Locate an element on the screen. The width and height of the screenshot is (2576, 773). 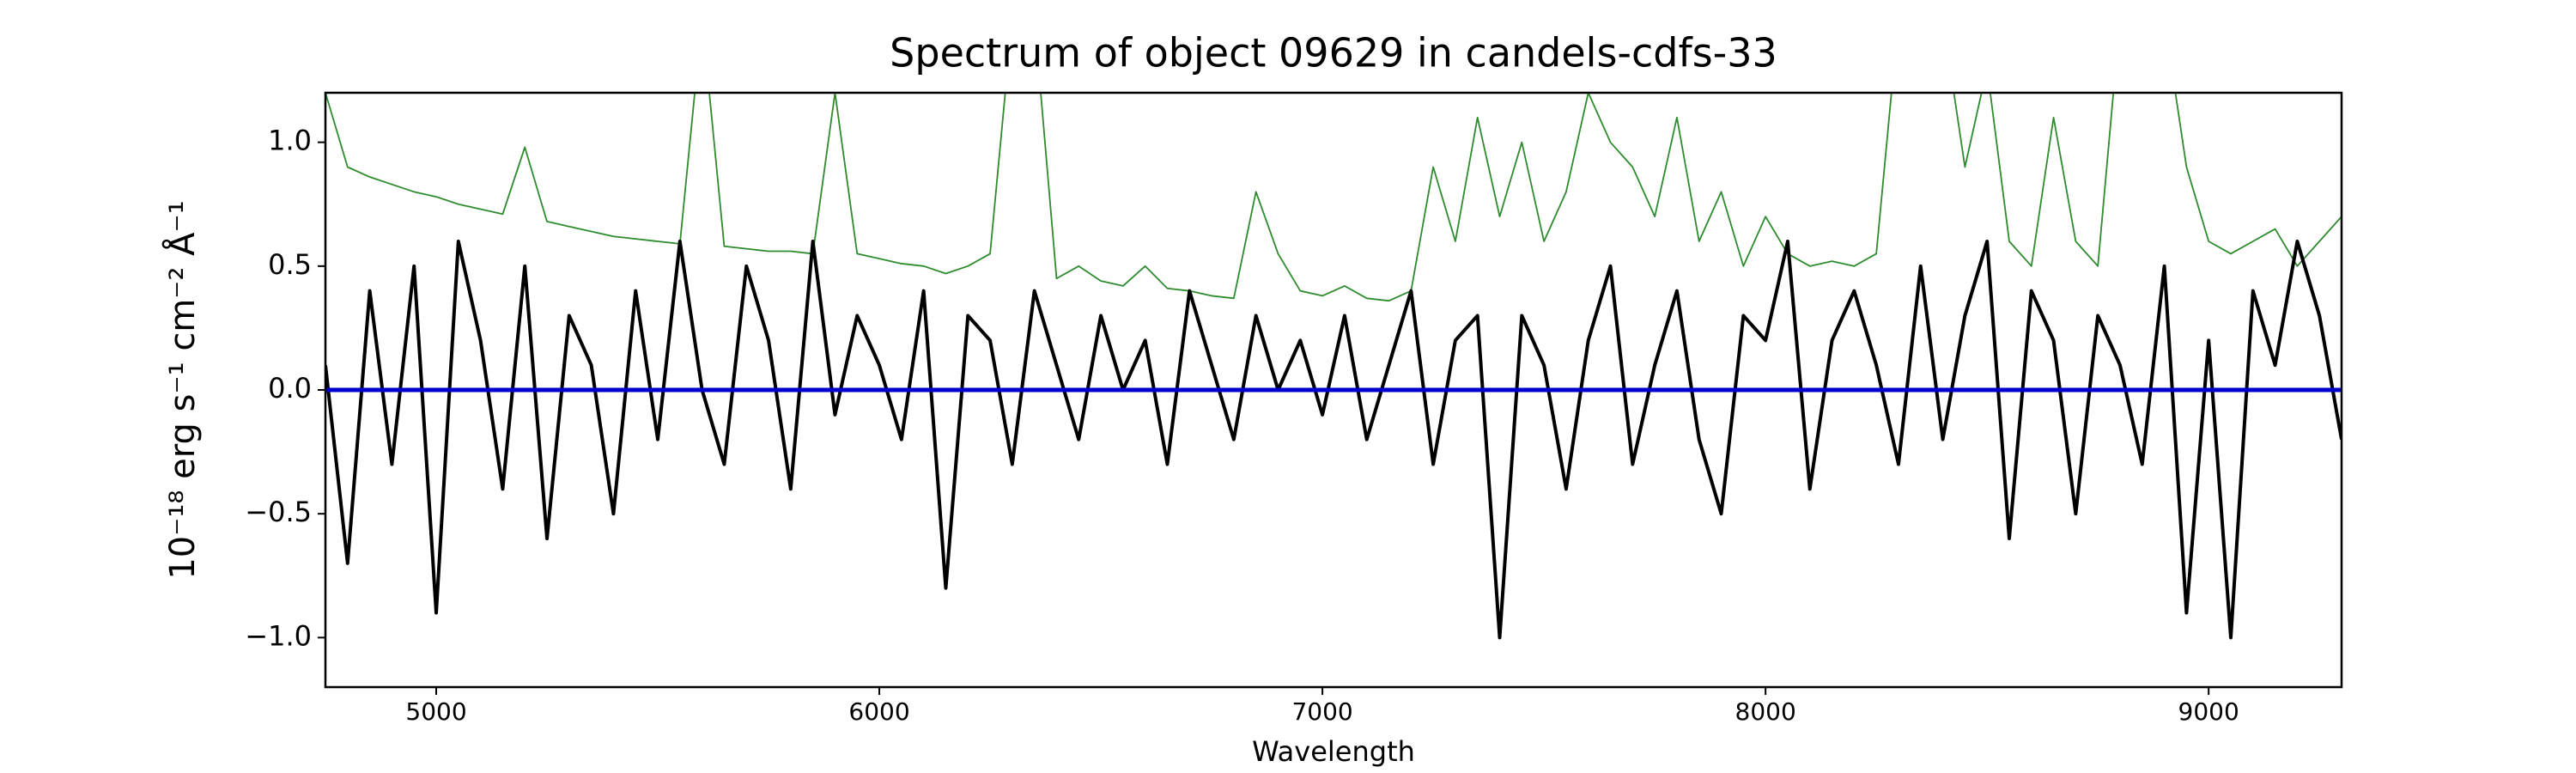
y-tick-label: 1.0 is located at coordinates (290, 141).